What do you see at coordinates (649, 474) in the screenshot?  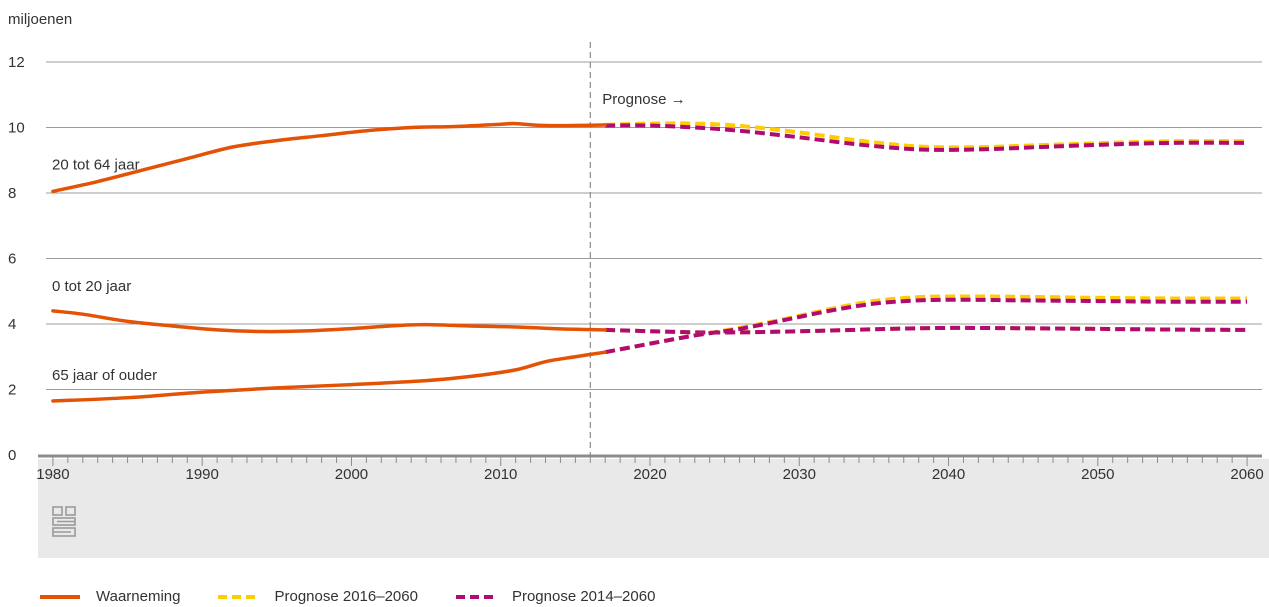 I see `x-tick-label-2020: 2020` at bounding box center [649, 474].